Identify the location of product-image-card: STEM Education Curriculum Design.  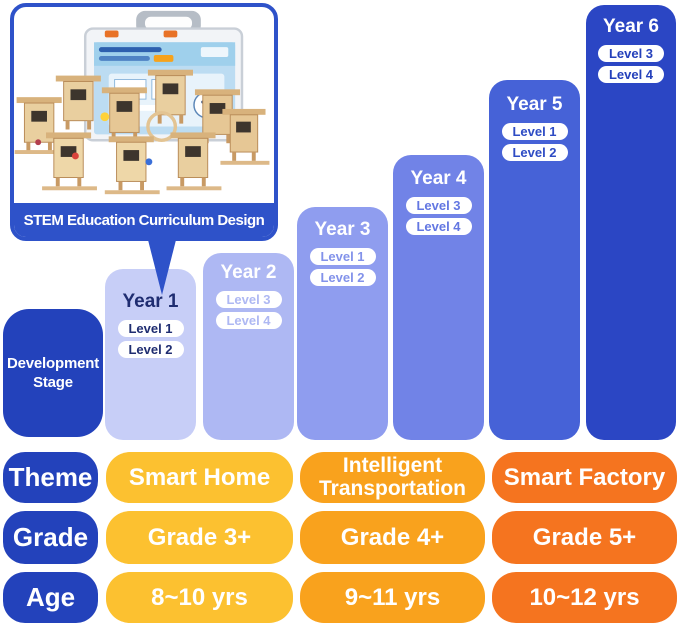
(144, 122).